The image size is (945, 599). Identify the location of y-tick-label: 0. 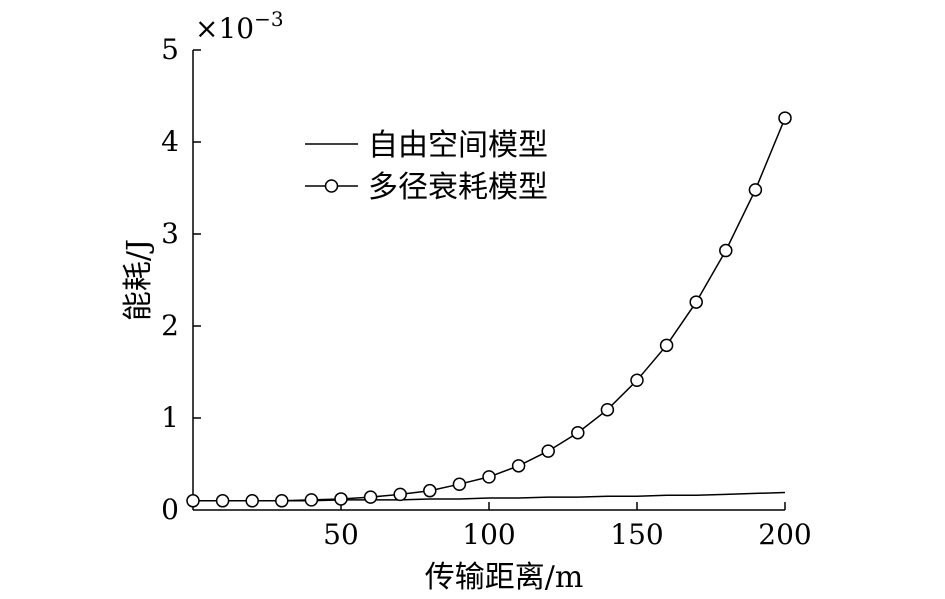
(170, 509).